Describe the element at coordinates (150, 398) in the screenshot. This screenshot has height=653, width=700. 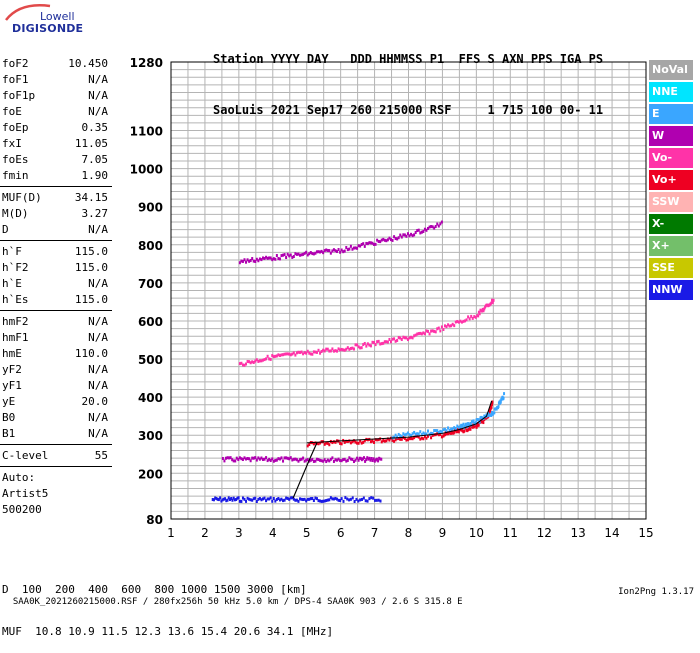
I see `y-tick-label: 400` at that location.